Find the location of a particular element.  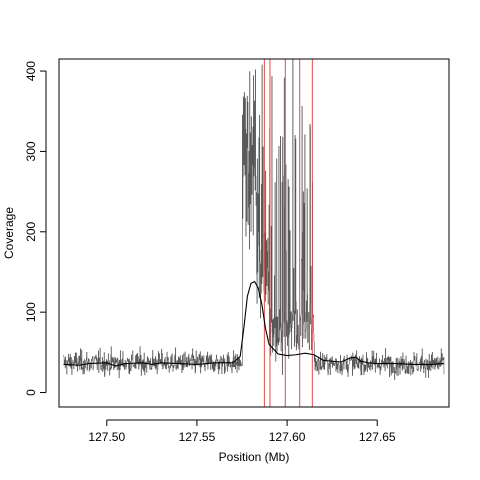

smoothed-coverage-line is located at coordinates (253, 323).